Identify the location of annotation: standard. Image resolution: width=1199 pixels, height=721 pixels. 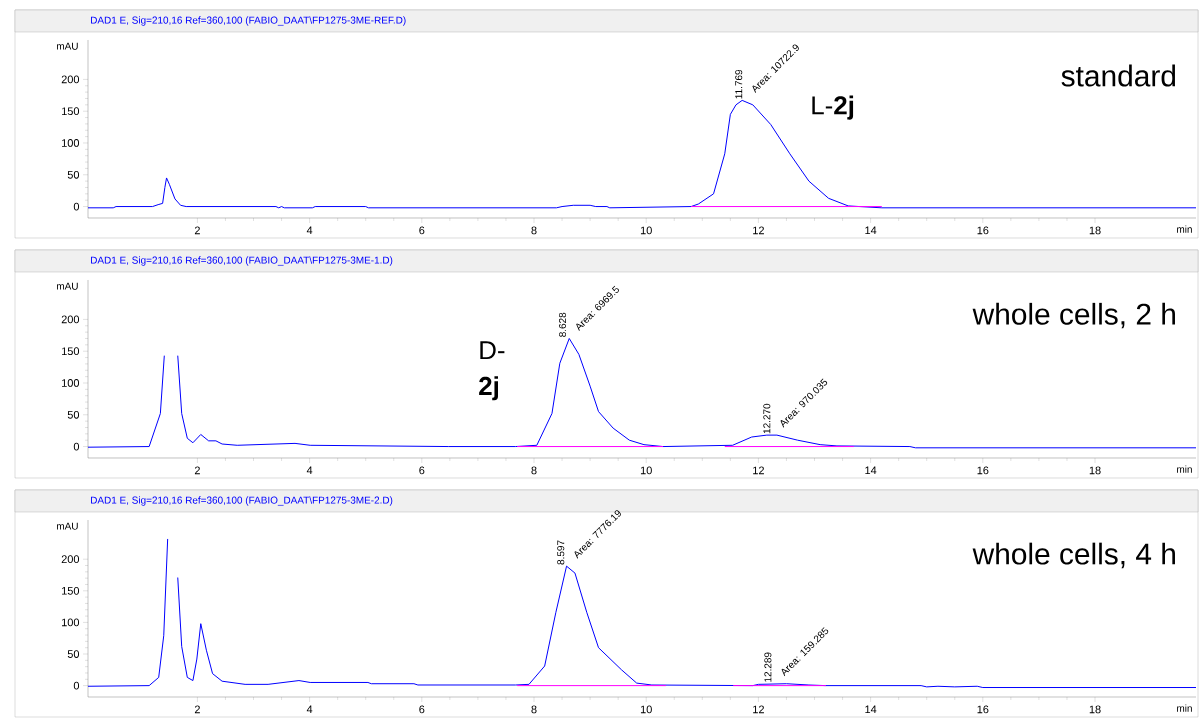
(1118, 75).